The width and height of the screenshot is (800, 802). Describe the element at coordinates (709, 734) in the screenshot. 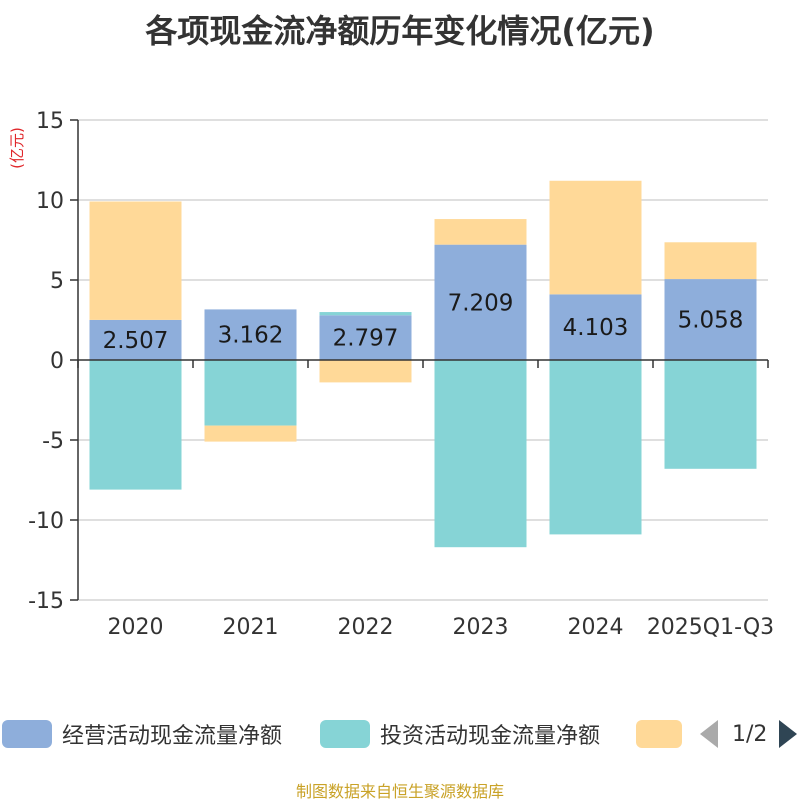

I see `legend-prev-icon` at that location.